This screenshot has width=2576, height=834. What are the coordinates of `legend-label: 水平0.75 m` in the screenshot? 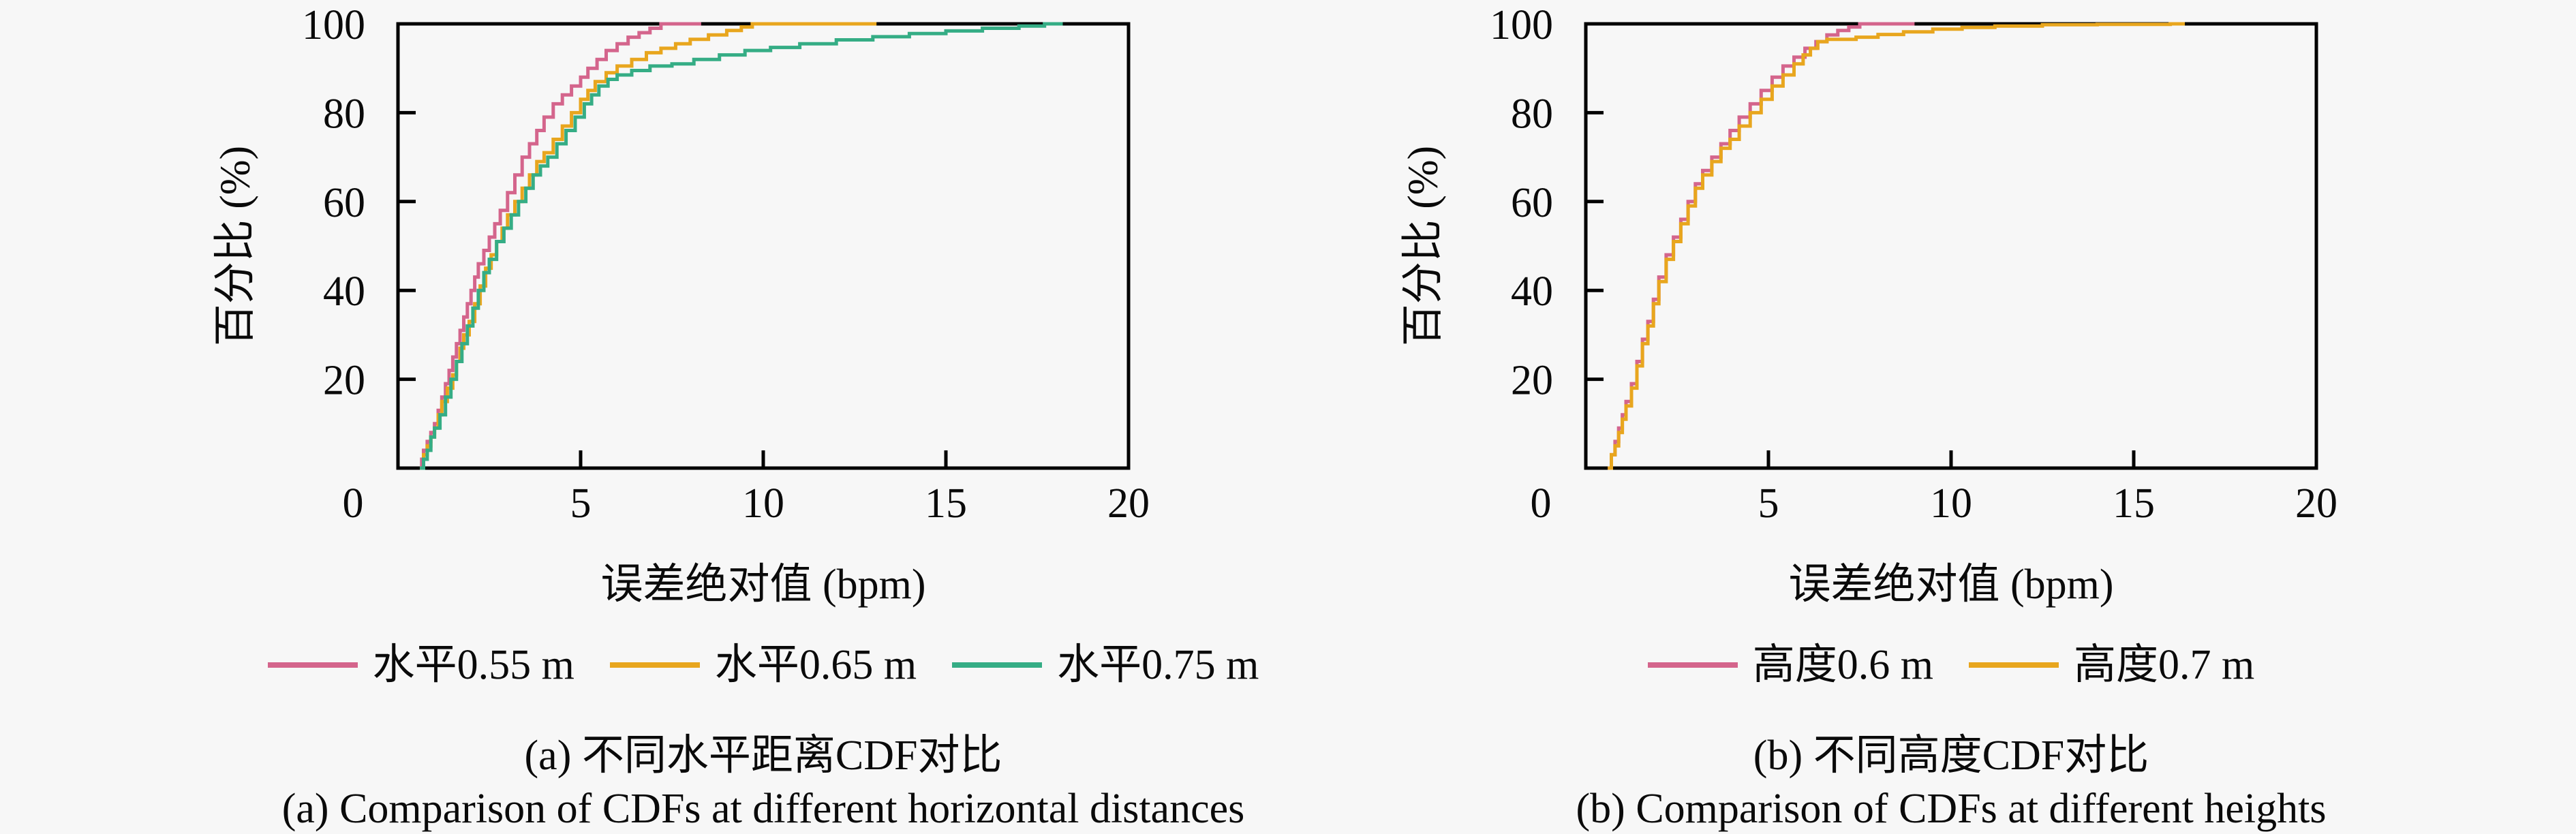 It's located at (1158, 665).